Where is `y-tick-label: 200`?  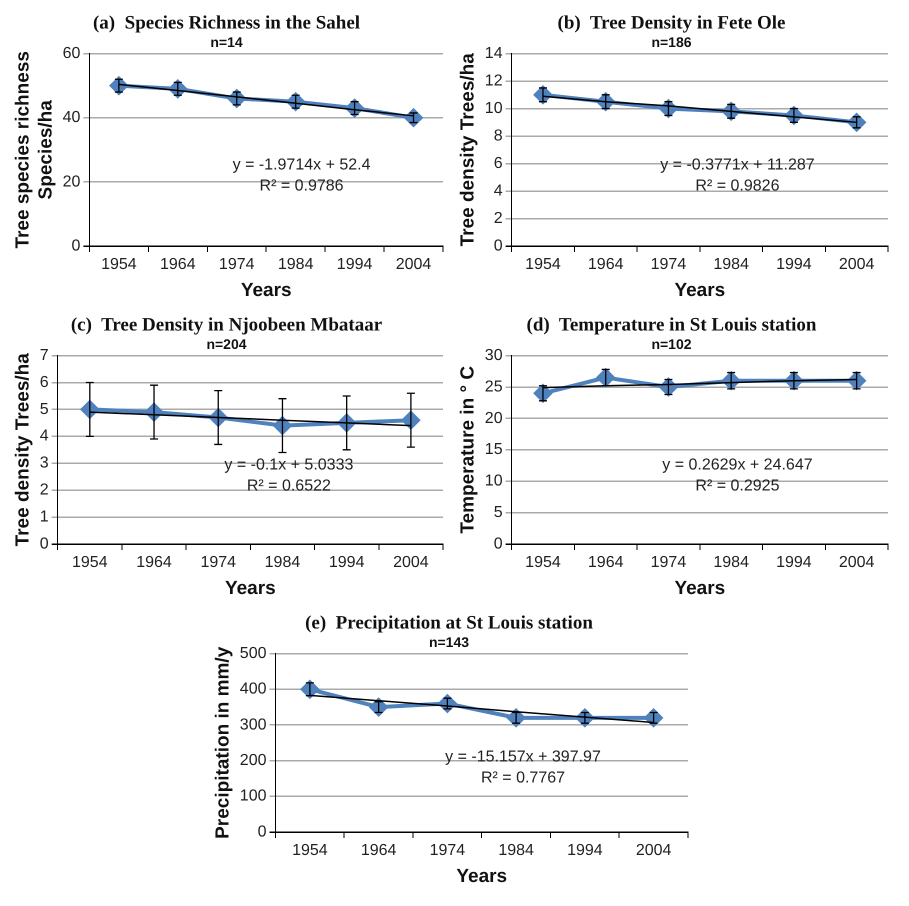 y-tick-label: 200 is located at coordinates (252, 761).